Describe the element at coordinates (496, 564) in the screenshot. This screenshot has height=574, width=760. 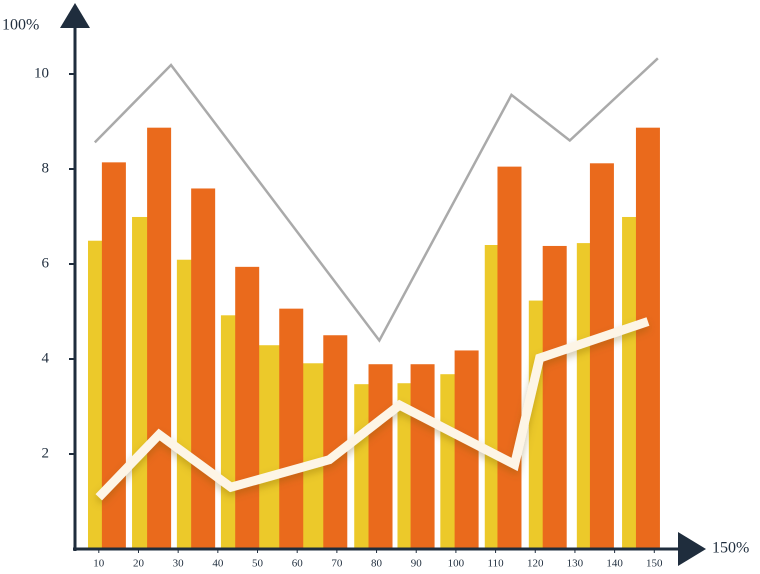
I see `x-tick-label: 110` at that location.